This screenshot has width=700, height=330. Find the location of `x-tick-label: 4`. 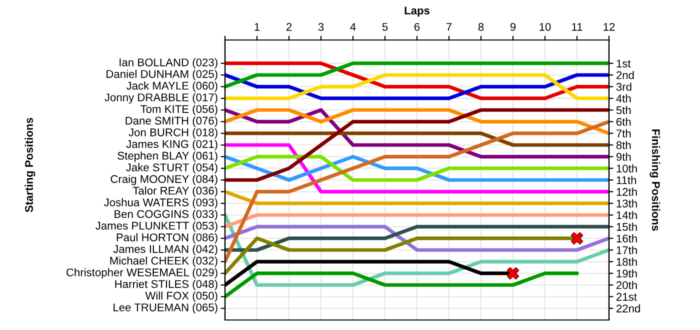

x-tick-label: 4 is located at coordinates (353, 27).